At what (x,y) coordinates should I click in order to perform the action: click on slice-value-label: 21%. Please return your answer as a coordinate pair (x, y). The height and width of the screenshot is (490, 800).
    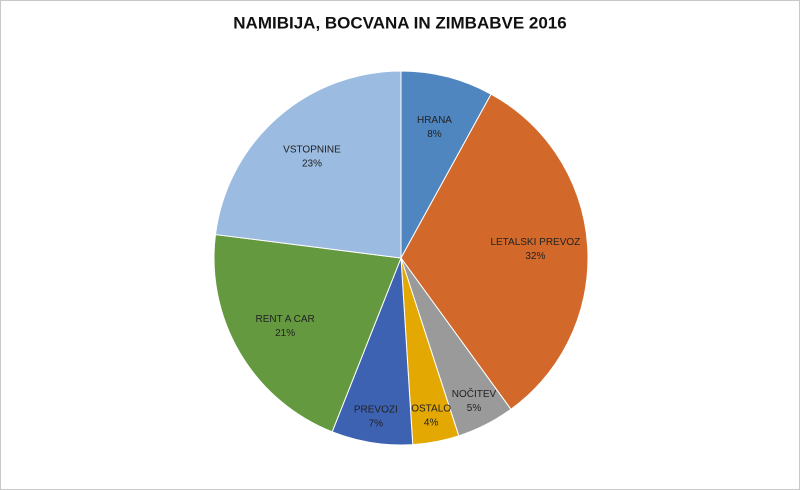
    Looking at the image, I should click on (285, 333).